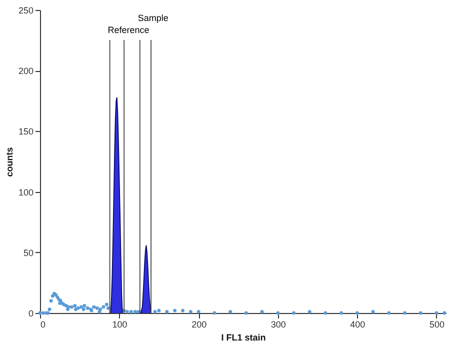 This screenshot has width=456, height=346. Describe the element at coordinates (31, 313) in the screenshot. I see `y-tick-label: 0` at that location.